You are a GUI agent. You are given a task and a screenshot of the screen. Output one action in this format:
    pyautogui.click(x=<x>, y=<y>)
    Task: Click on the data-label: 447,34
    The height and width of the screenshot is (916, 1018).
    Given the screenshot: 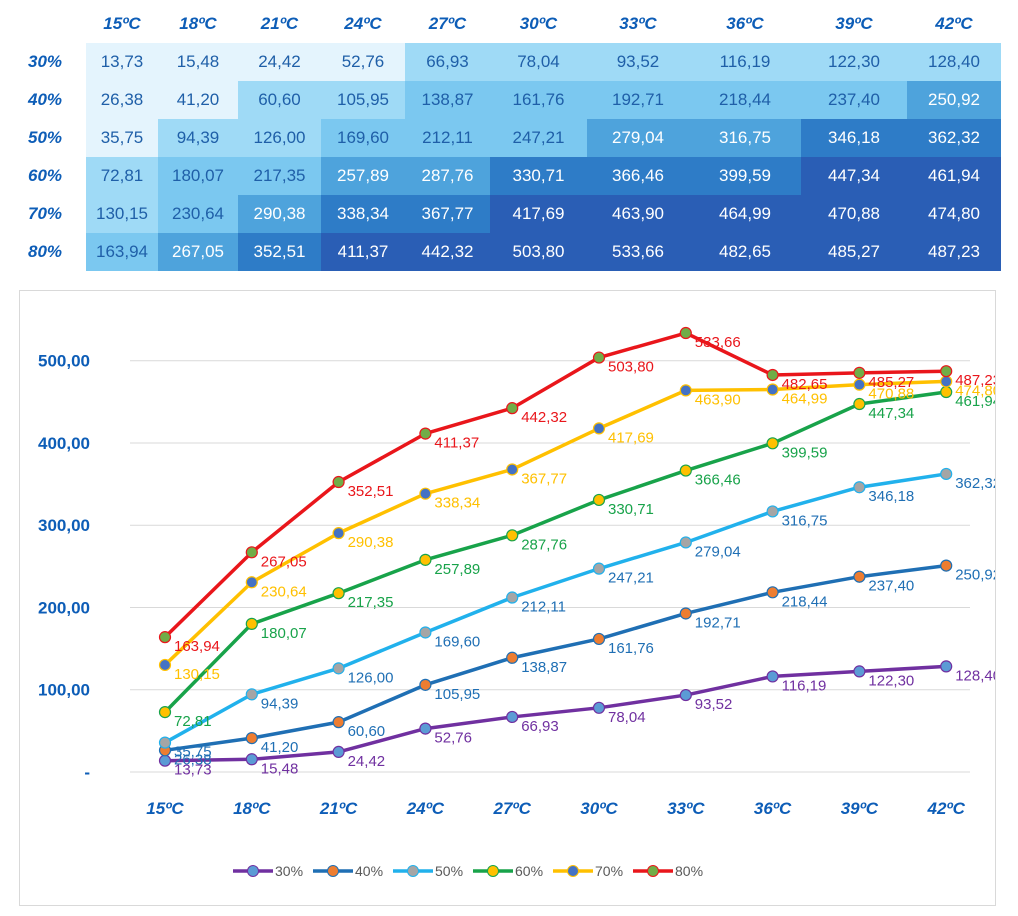 What is the action you would take?
    pyautogui.click(x=891, y=413)
    